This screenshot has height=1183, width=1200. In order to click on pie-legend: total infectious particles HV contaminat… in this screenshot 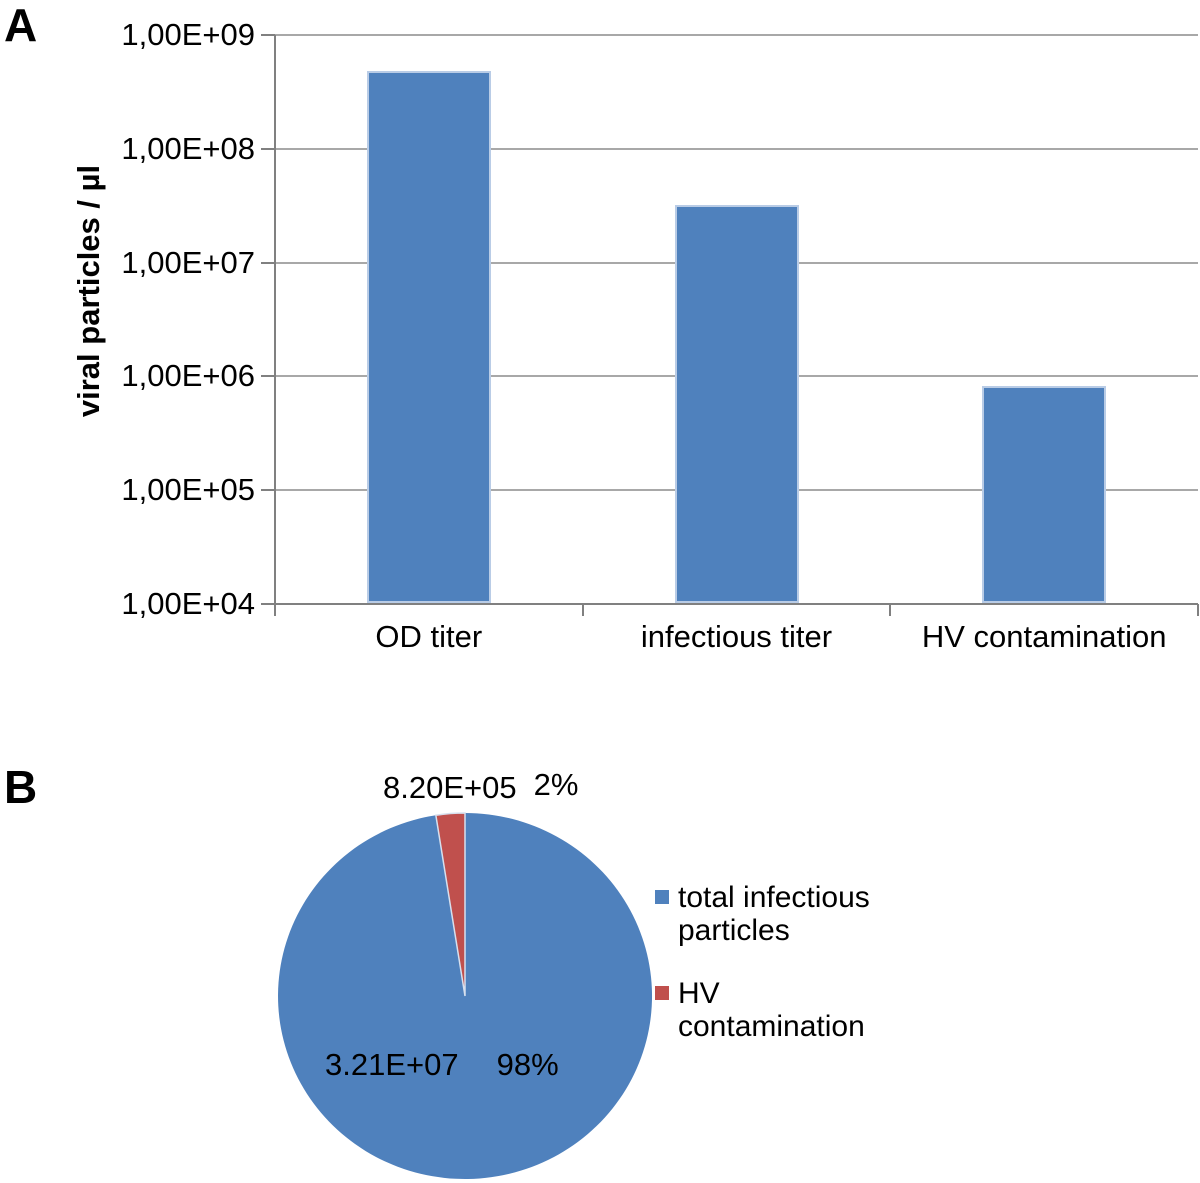, I will do `click(762, 962)`.